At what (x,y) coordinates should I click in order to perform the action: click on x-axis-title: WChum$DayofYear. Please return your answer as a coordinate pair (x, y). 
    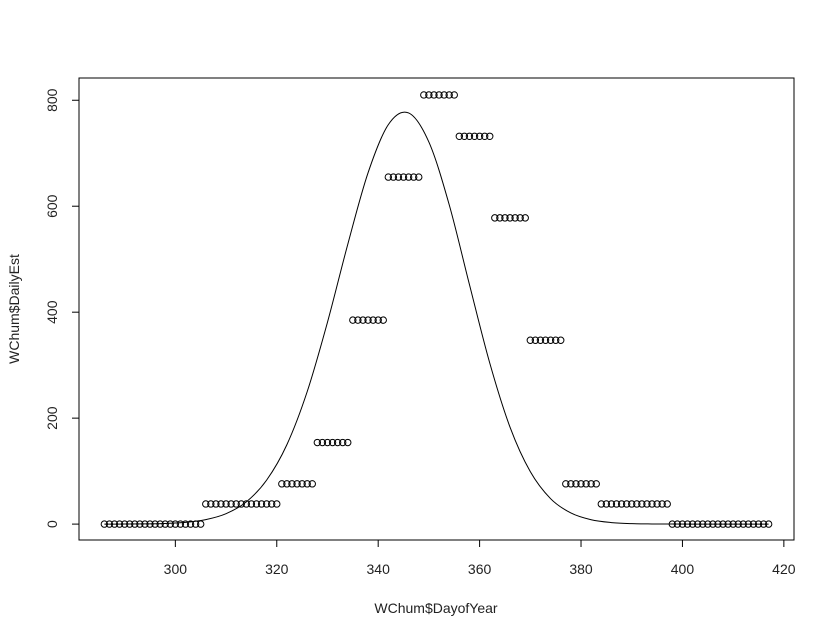
    Looking at the image, I should click on (436, 608).